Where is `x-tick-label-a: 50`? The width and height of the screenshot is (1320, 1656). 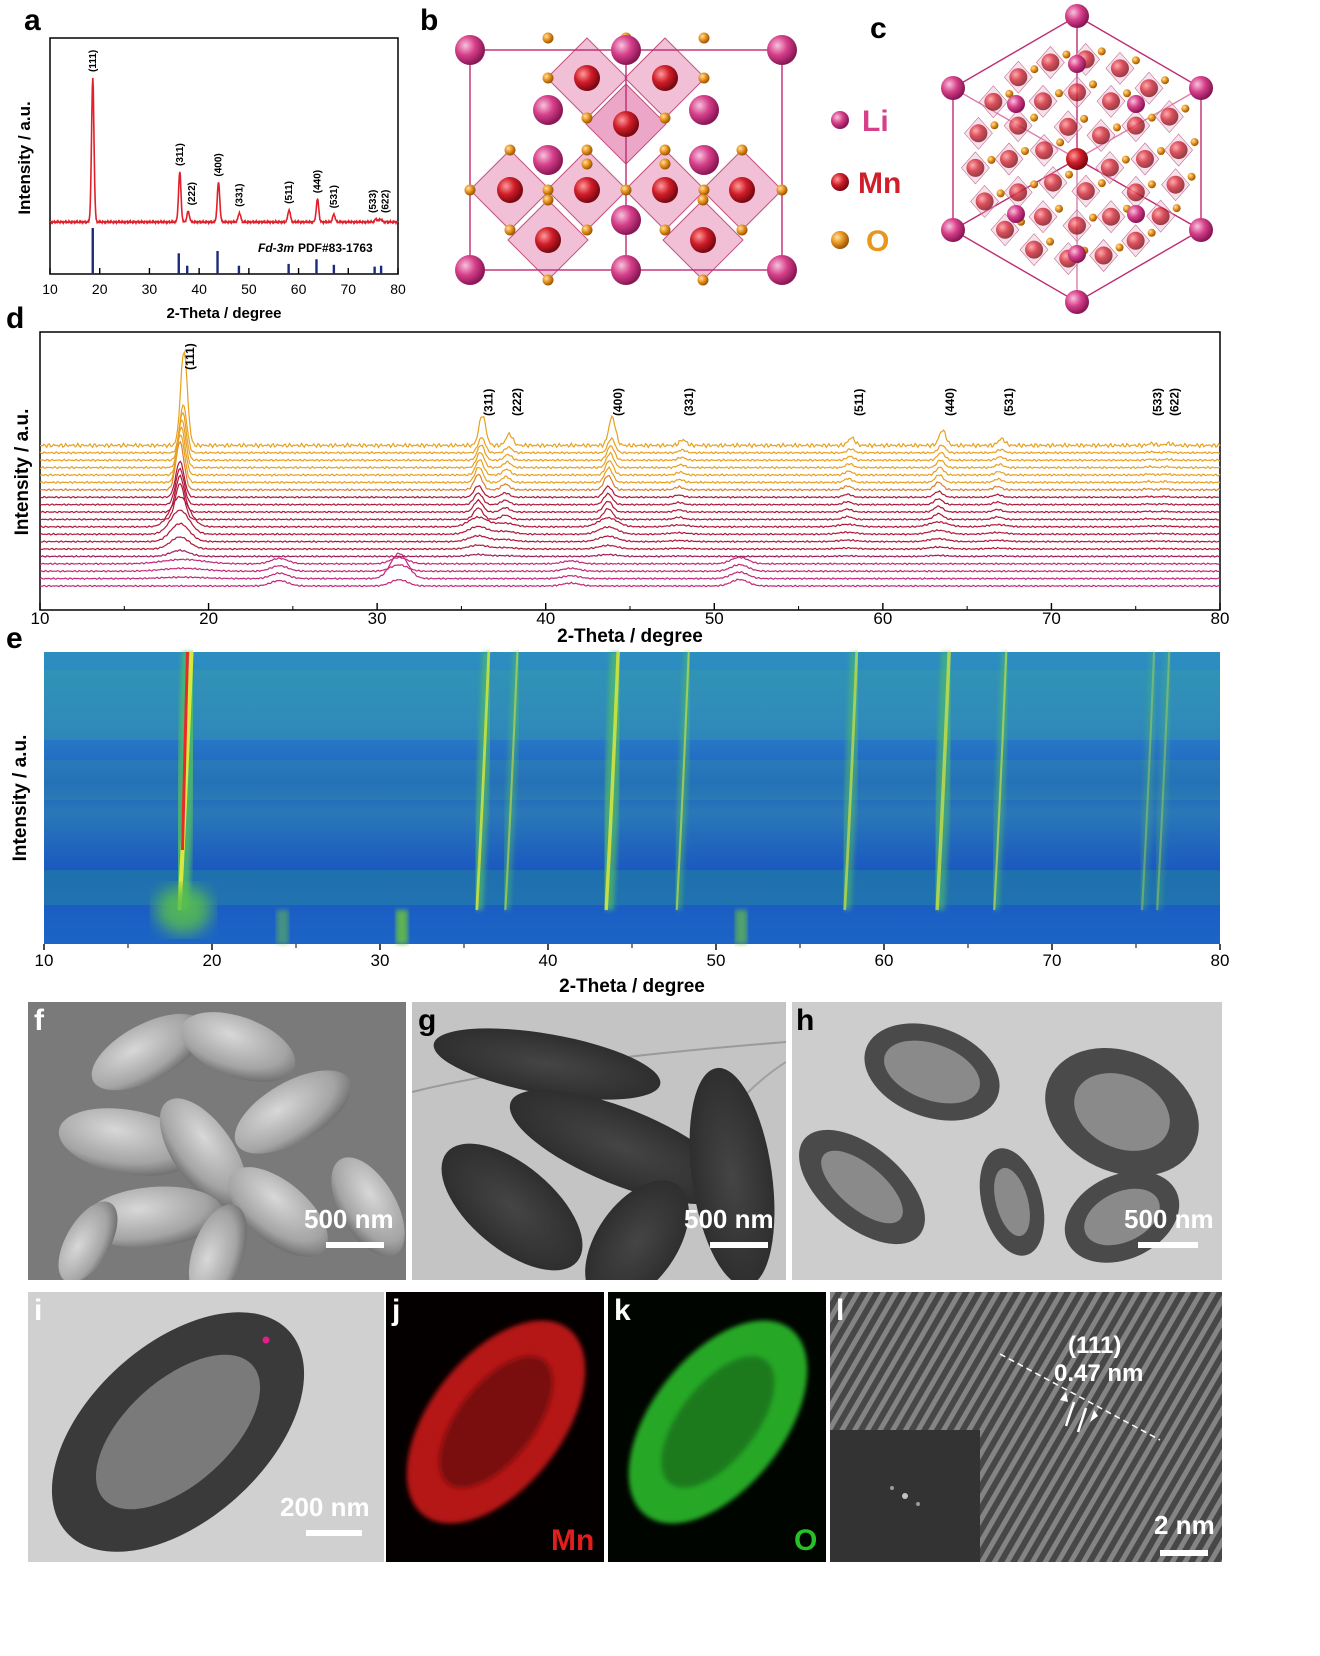 x-tick-label-a: 50 is located at coordinates (249, 289).